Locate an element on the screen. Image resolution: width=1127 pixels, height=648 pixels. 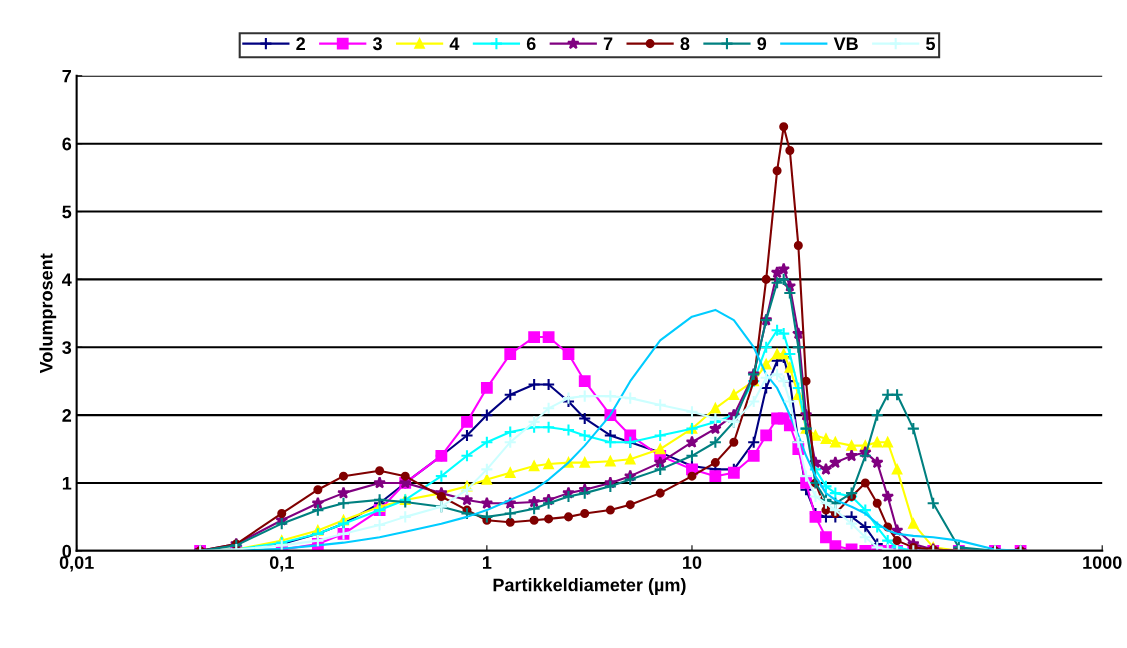
legend-label: 2 is located at coordinates (300, 43).